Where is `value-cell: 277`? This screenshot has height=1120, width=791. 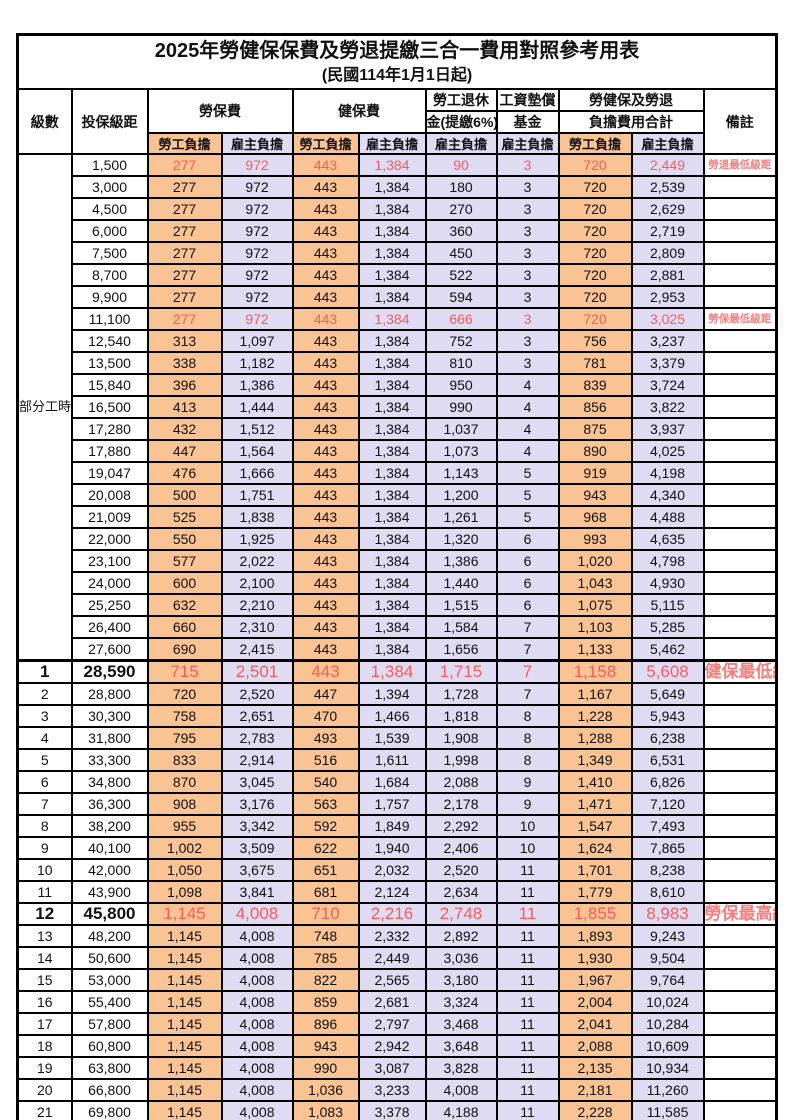
value-cell: 277 is located at coordinates (184, 297).